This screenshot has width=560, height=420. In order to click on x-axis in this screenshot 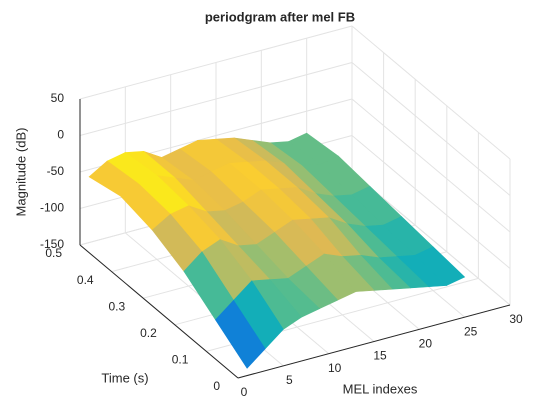, I will do `click(374, 341)`.